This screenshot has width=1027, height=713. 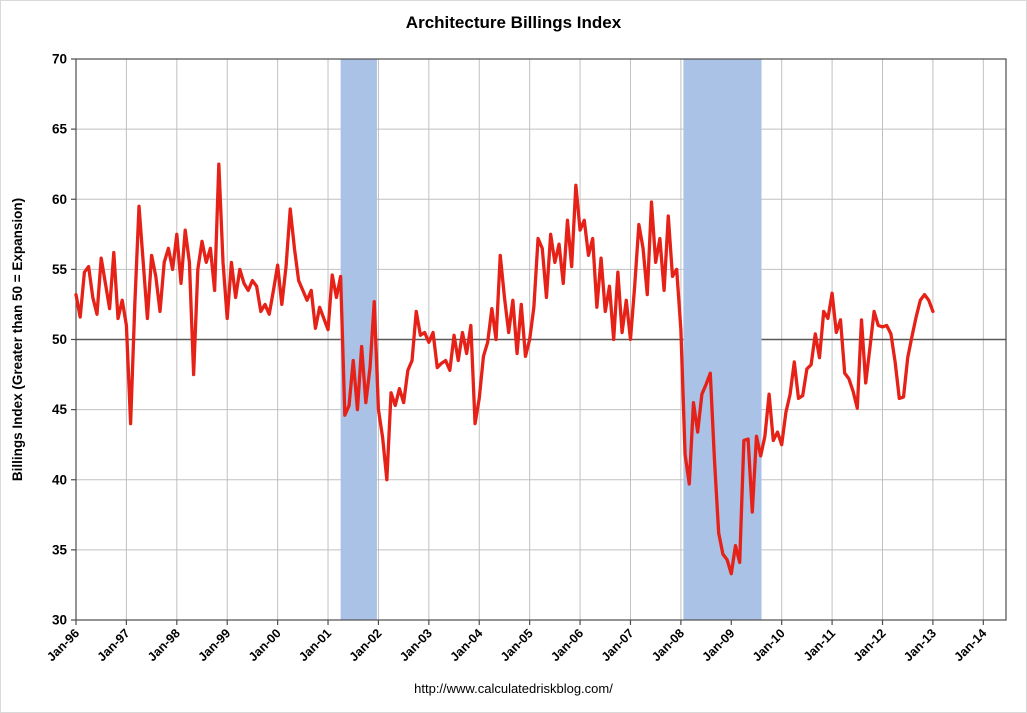 I want to click on x-tick-label: Jan-05, so click(x=517, y=645).